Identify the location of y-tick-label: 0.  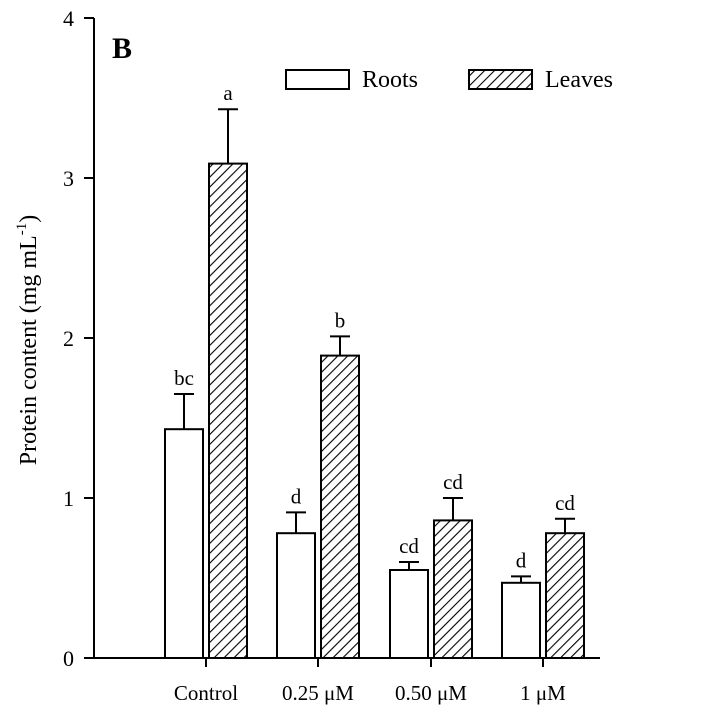
(68, 658).